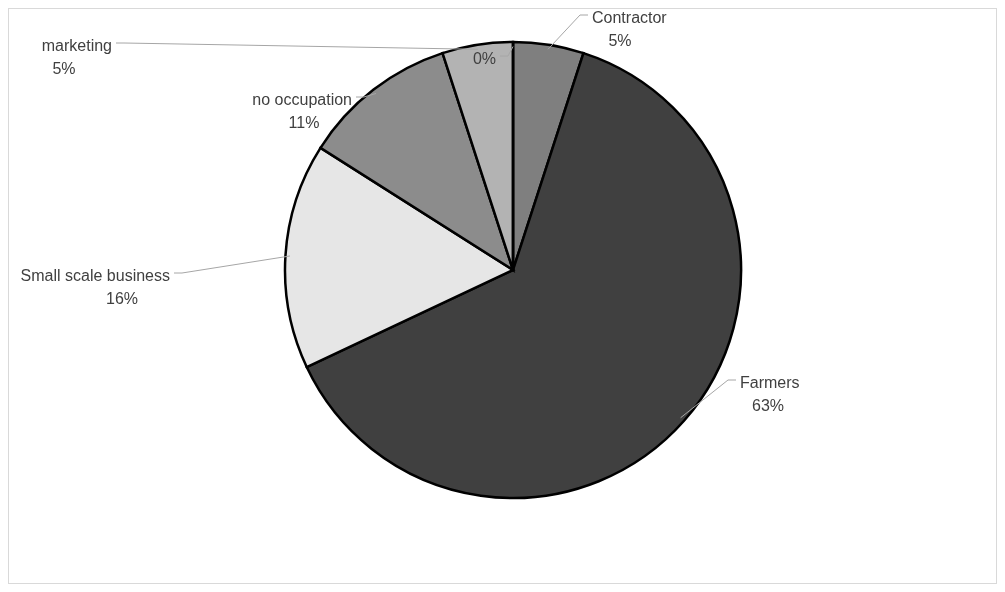  Describe the element at coordinates (76, 46) in the screenshot. I see `slice-label: marketing` at that location.